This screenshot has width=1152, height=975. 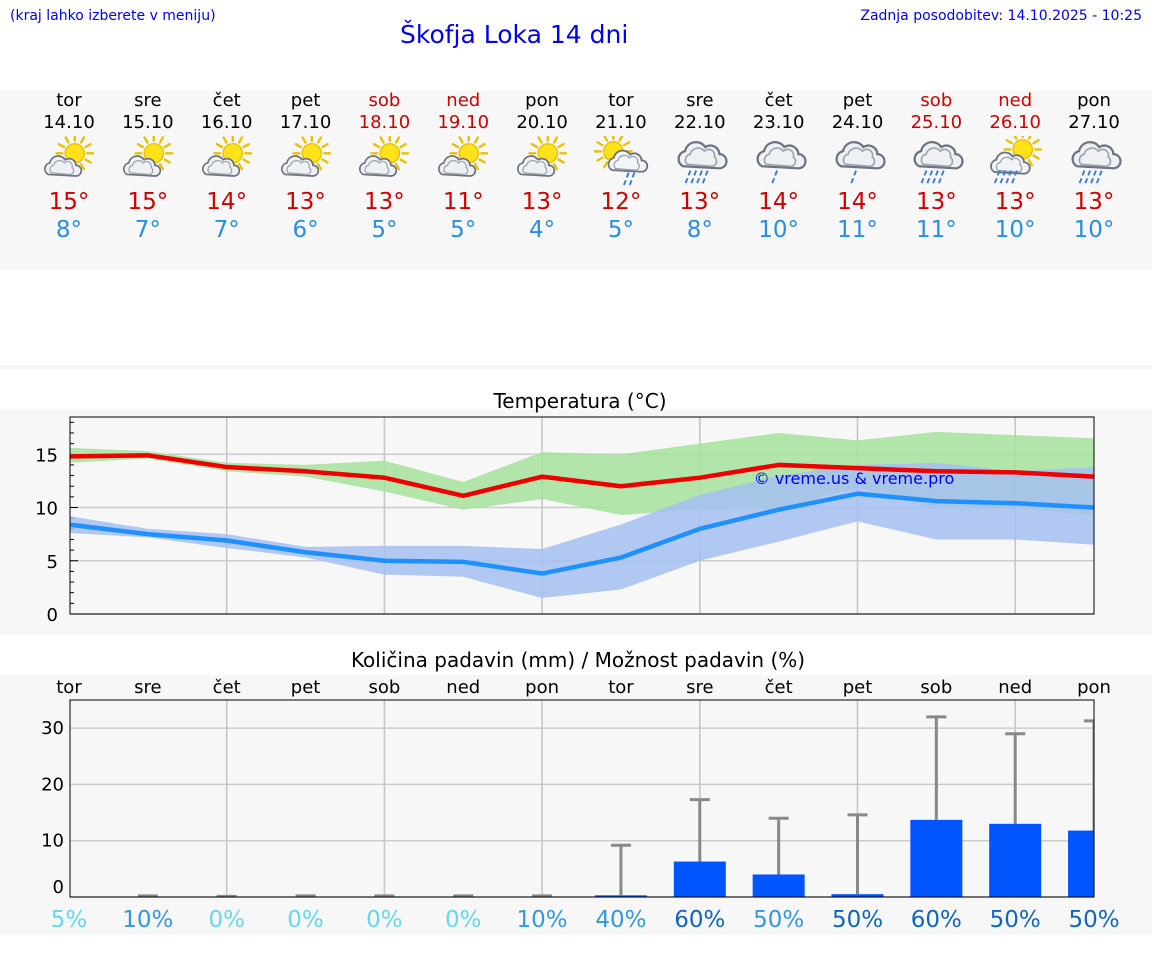 I want to click on max-temp-band, so click(x=582, y=473).